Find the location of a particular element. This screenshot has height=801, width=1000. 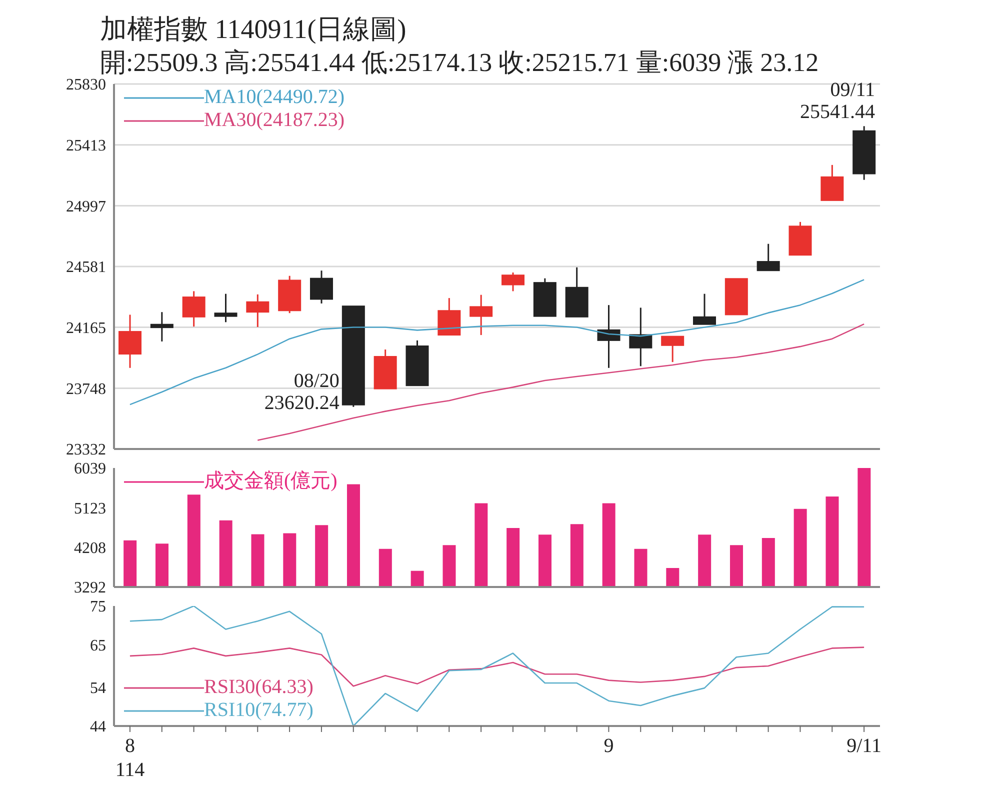

y-tick-label: 23332 is located at coordinates (86, 450).